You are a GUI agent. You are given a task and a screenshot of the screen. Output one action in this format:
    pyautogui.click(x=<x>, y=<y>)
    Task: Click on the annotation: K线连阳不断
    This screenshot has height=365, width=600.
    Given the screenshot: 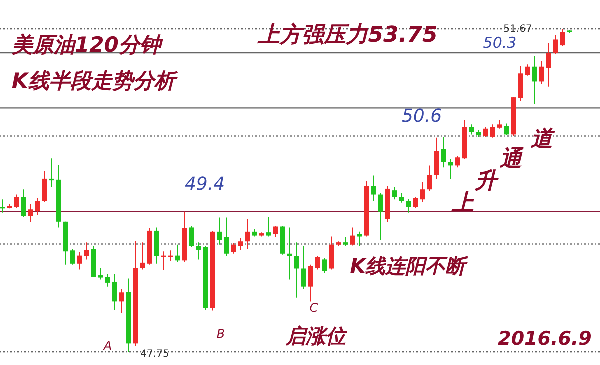 What is the action you would take?
    pyautogui.click(x=409, y=266)
    